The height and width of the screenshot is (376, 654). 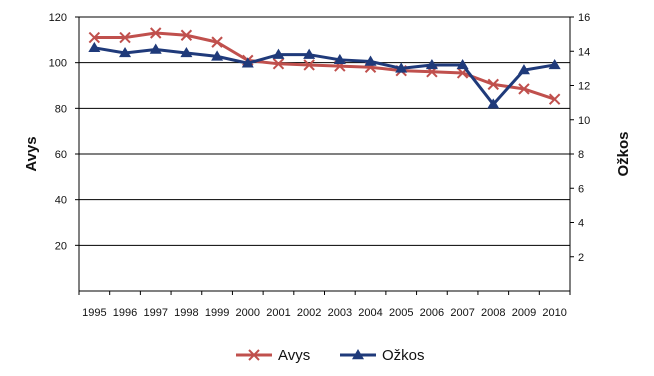 I want to click on y-right-tick-label-4: 4, so click(x=581, y=224).